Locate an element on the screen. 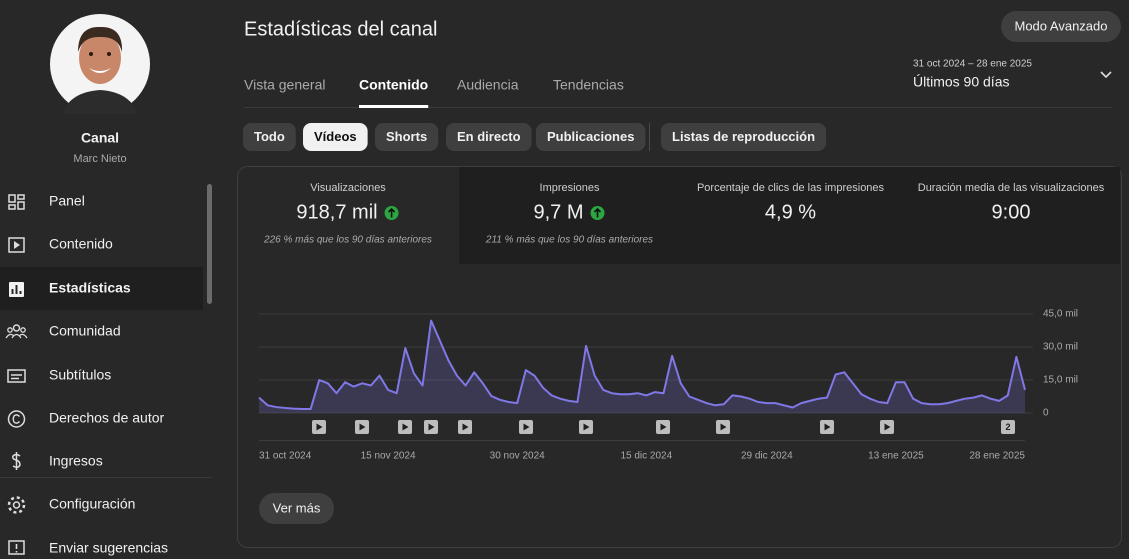  filter-chip-label: Todo is located at coordinates (269, 136).